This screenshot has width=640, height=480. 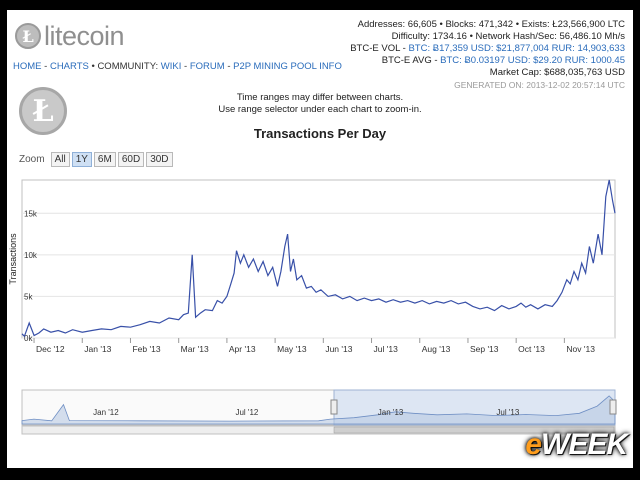 What do you see at coordinates (532, 60) in the screenshot?
I see `average-value: BTC: Ƀ0.03197 USD: $29.20 RUR: 1000.45` at bounding box center [532, 60].